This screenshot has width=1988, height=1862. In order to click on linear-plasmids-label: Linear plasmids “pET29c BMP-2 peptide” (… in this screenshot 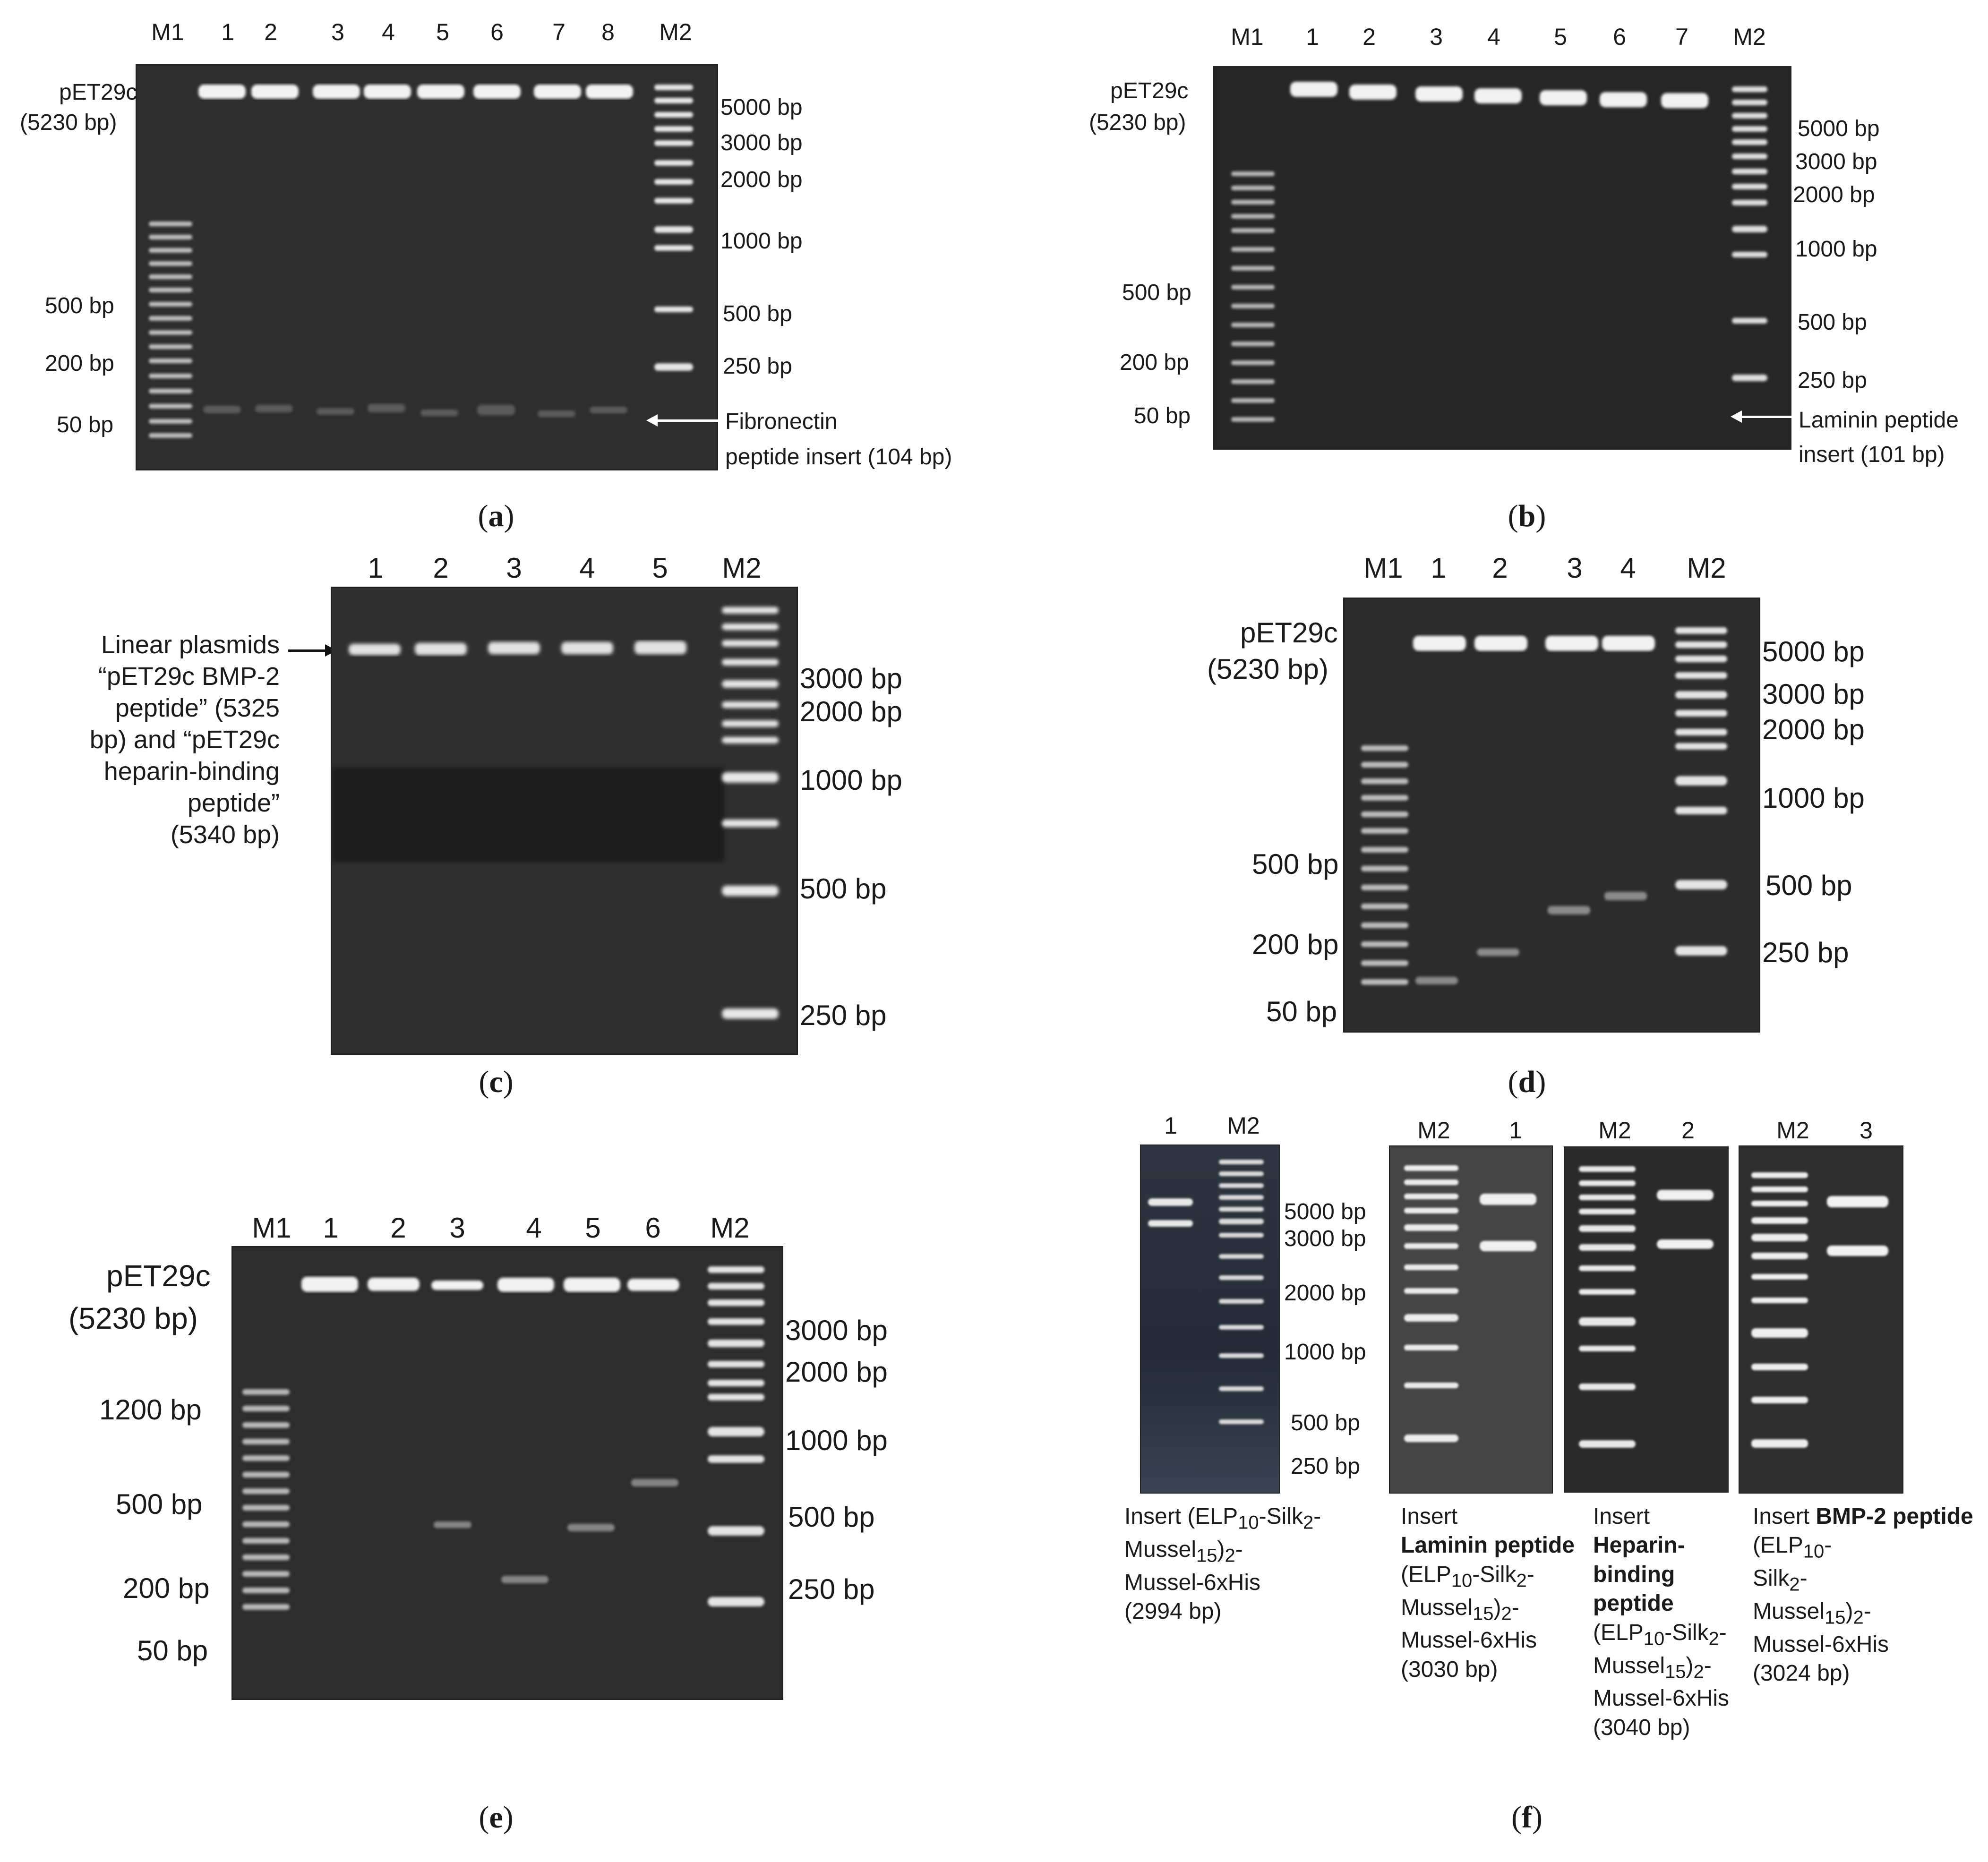, I will do `click(184, 740)`.